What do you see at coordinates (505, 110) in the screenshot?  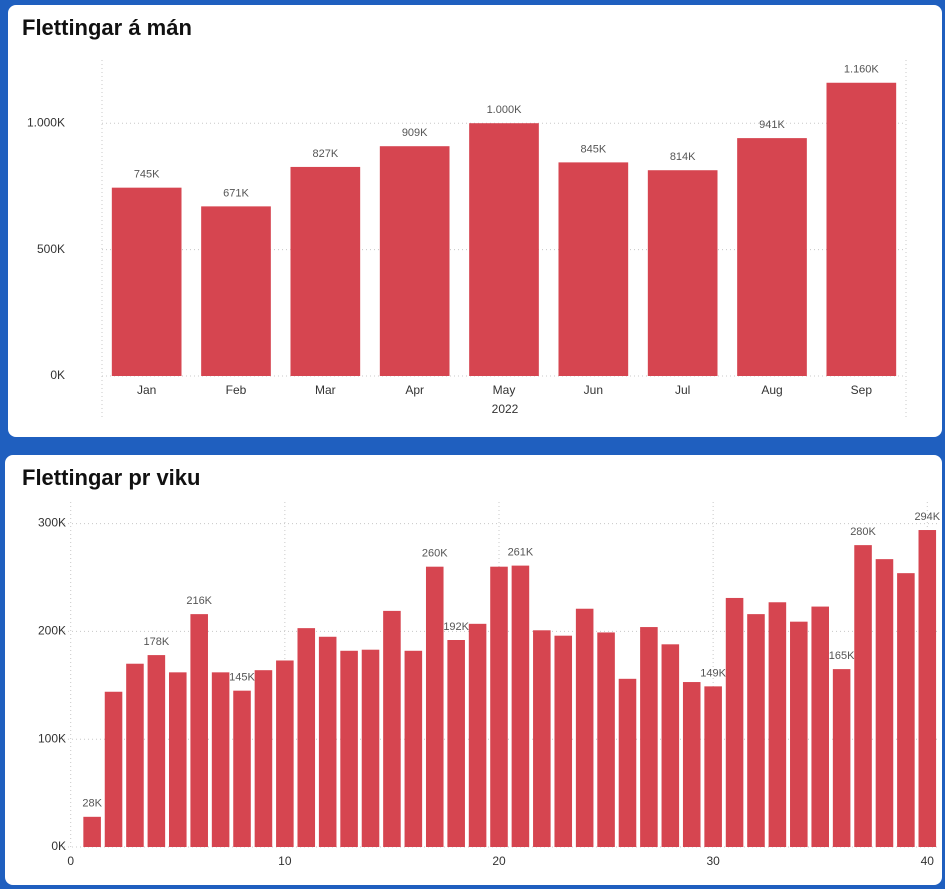 I see `value-label: 1.000K` at bounding box center [505, 110].